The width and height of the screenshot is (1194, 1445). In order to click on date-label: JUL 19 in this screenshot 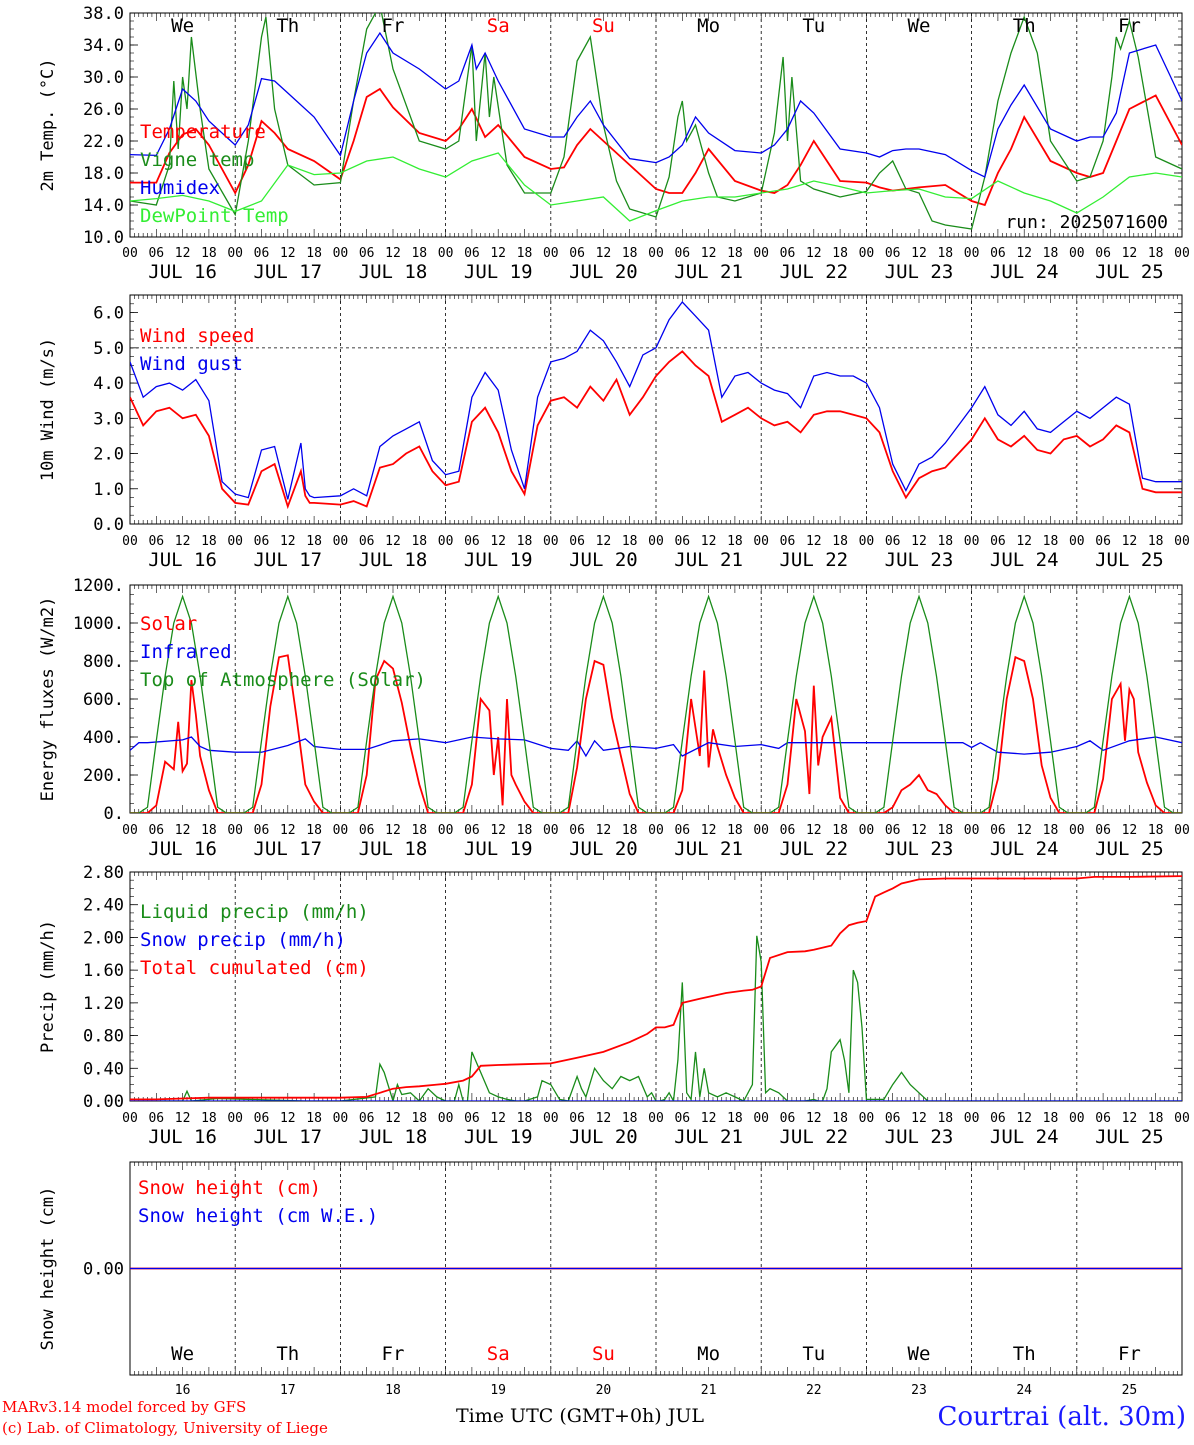, I will do `click(498, 1137)`.